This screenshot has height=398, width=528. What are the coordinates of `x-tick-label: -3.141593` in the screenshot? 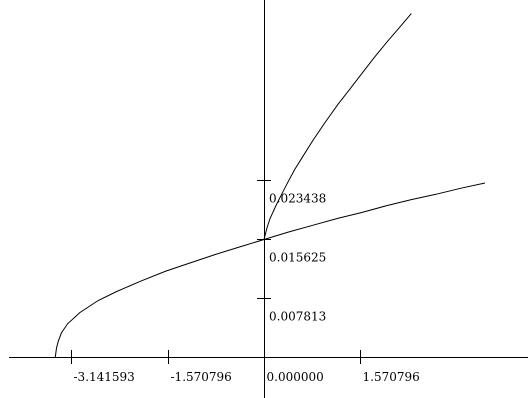 It's located at (104, 377).